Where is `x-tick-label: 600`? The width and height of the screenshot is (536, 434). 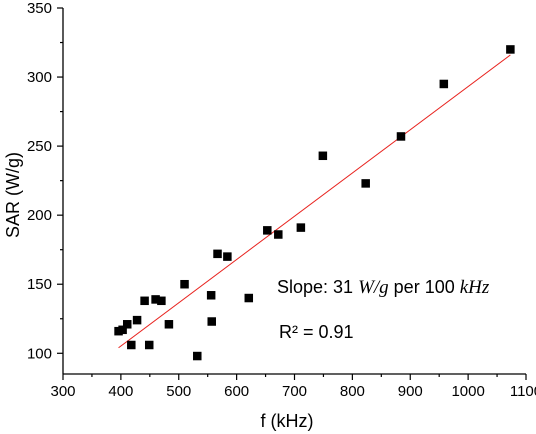
x-tick-label: 600 is located at coordinates (236, 391).